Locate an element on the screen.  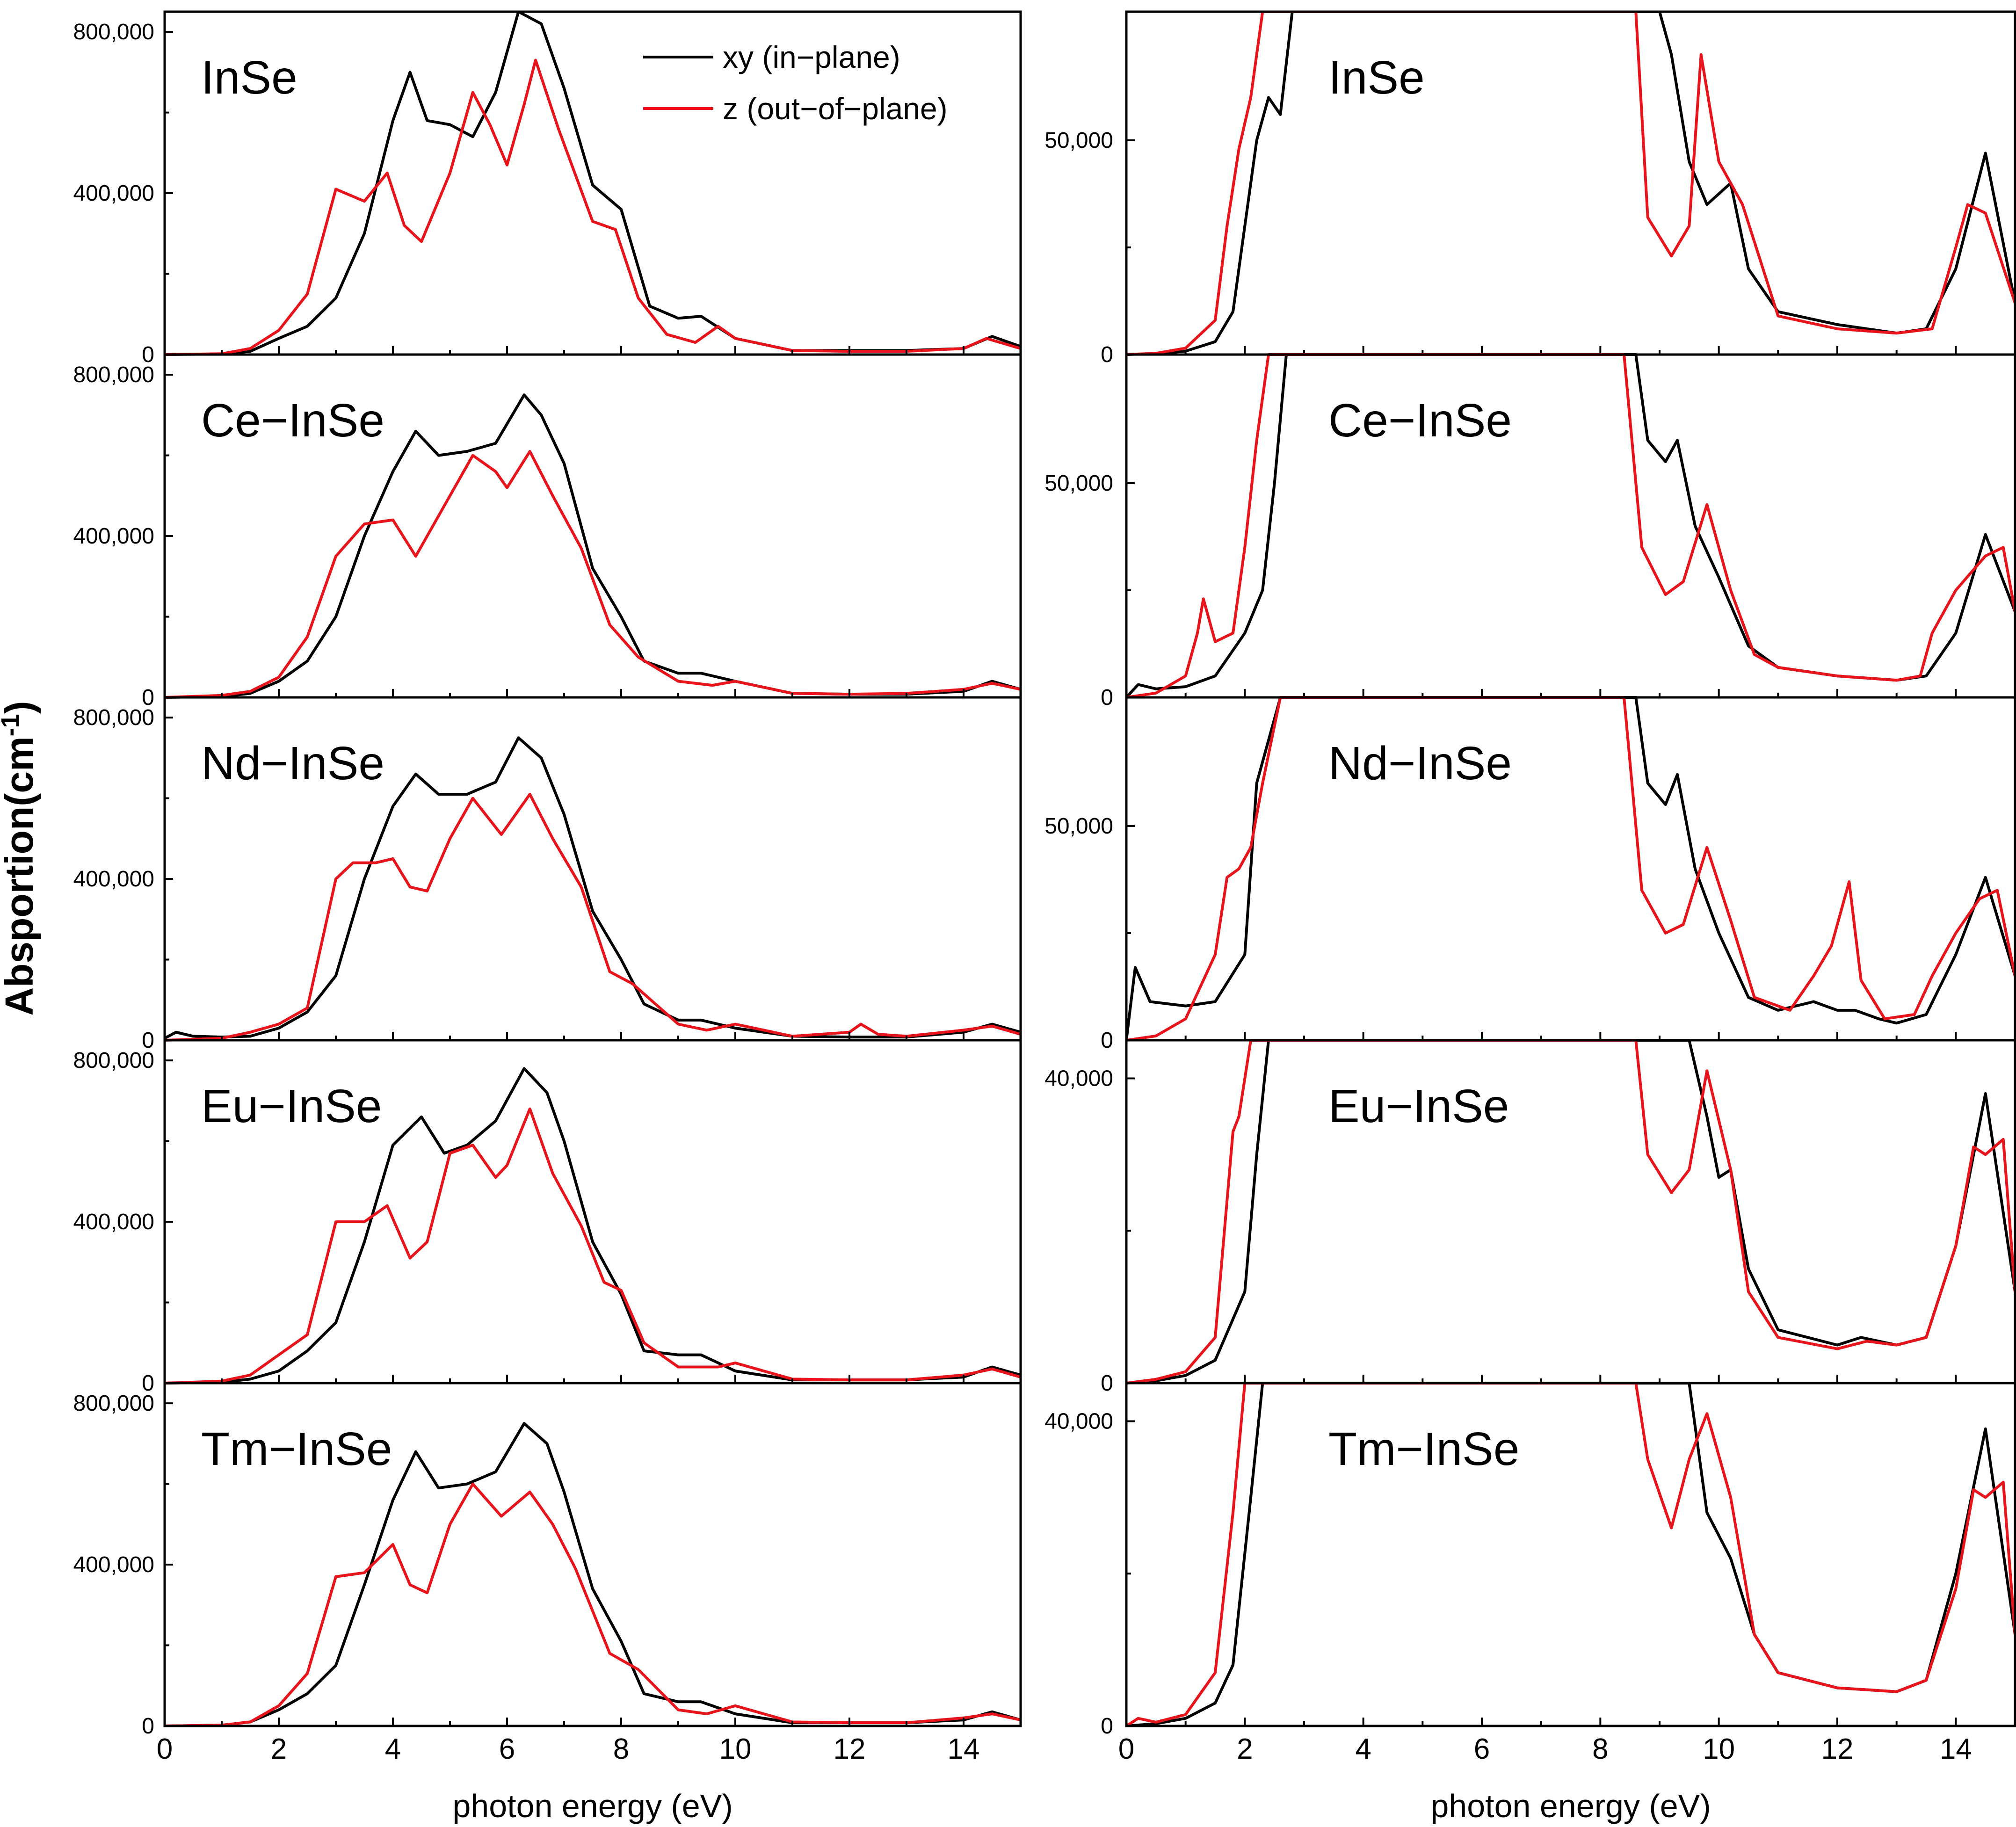
panel-5-right: 0 40,000 Tm−InSe is located at coordinates (1530, 1560).